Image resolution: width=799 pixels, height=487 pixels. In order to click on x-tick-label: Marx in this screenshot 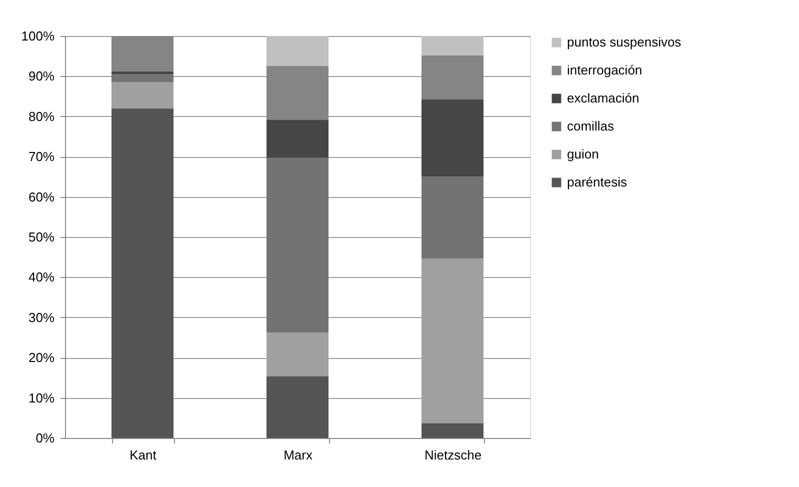, I will do `click(298, 455)`.